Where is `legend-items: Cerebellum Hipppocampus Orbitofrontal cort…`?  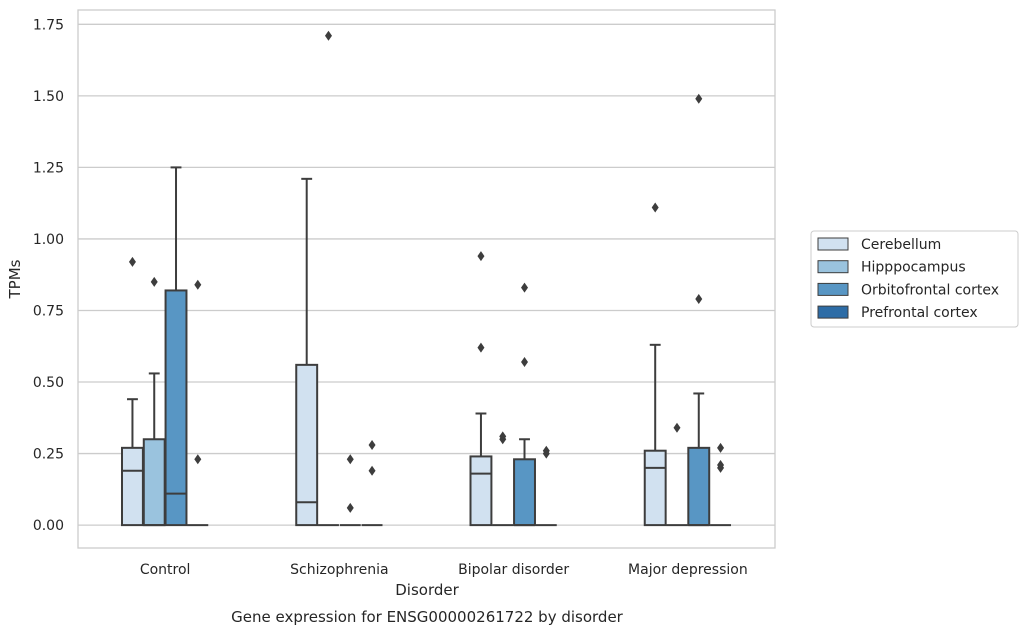 legend-items: Cerebellum Hipppocampus Orbitofrontal cort… is located at coordinates (908, 279).